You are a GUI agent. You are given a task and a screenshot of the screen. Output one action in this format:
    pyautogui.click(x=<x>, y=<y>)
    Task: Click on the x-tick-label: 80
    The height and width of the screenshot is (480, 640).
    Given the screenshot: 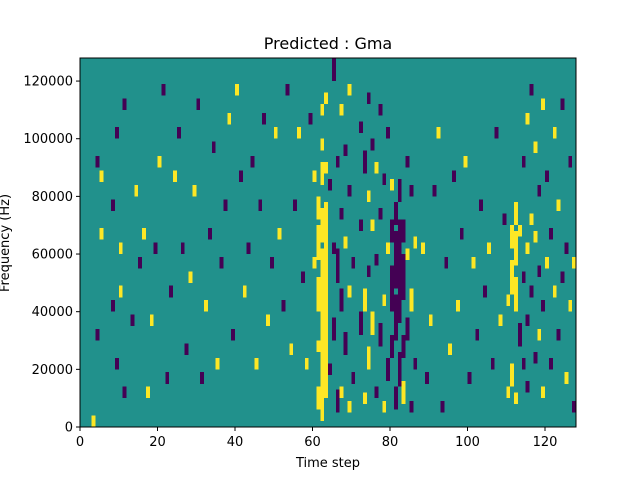 What is the action you would take?
    pyautogui.click(x=390, y=442)
    